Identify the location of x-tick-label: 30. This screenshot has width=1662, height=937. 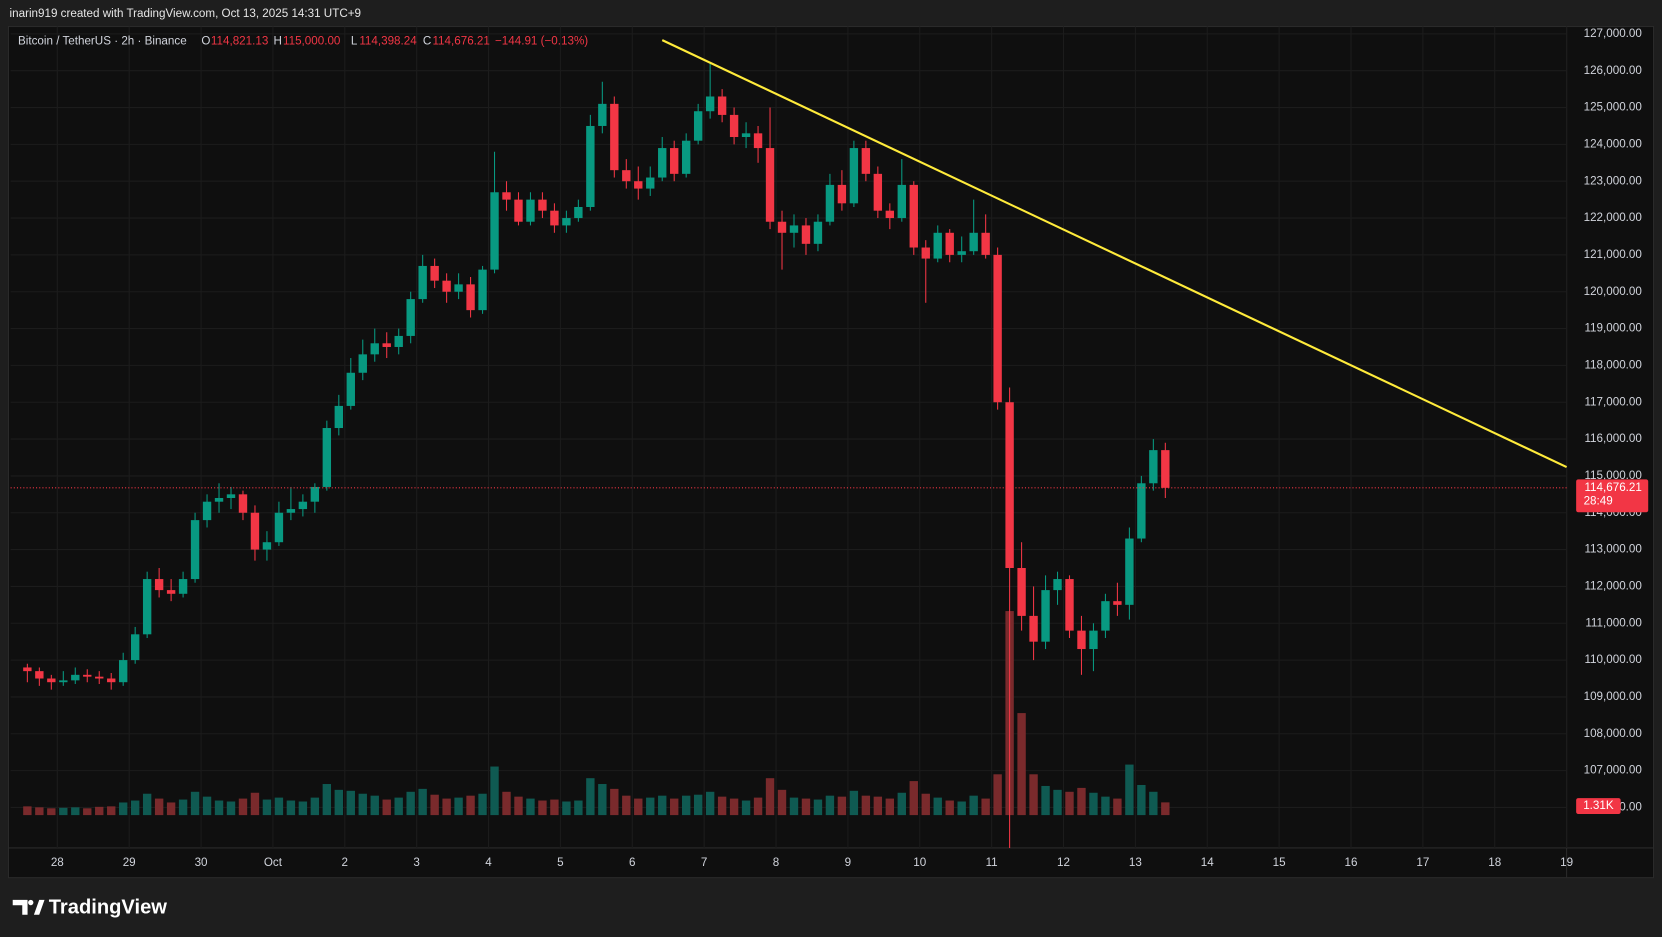
(201, 862).